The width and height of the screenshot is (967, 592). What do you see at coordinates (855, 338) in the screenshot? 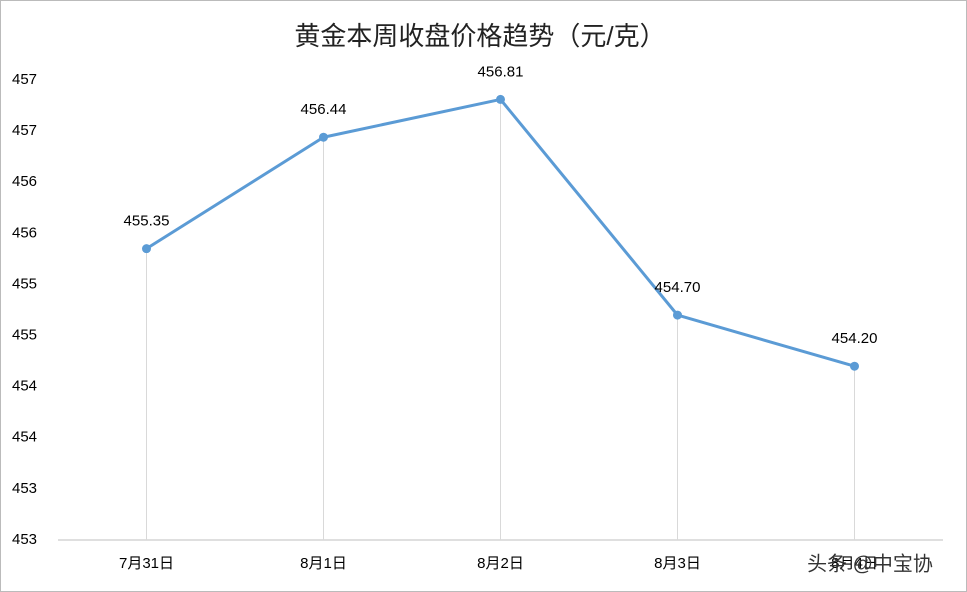
I see `data-label: 454.20` at bounding box center [855, 338].